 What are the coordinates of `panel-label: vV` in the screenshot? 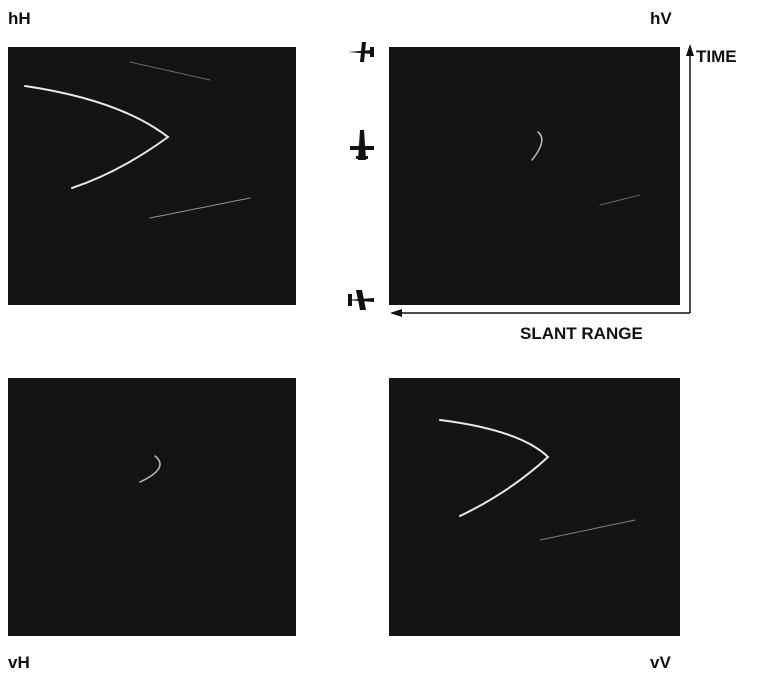 It's located at (660, 662).